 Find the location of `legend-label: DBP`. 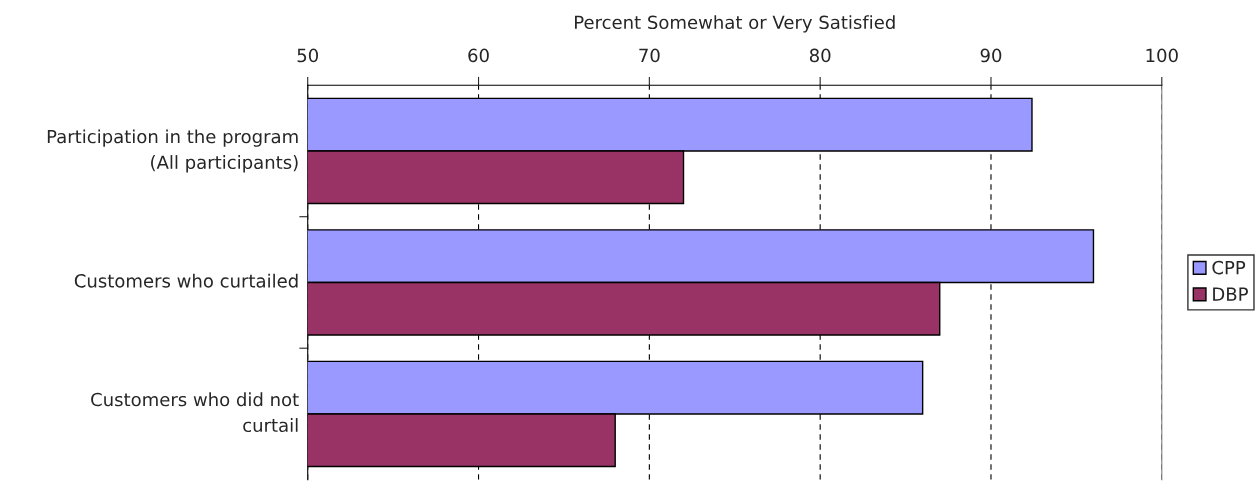

legend-label: DBP is located at coordinates (1230, 294).